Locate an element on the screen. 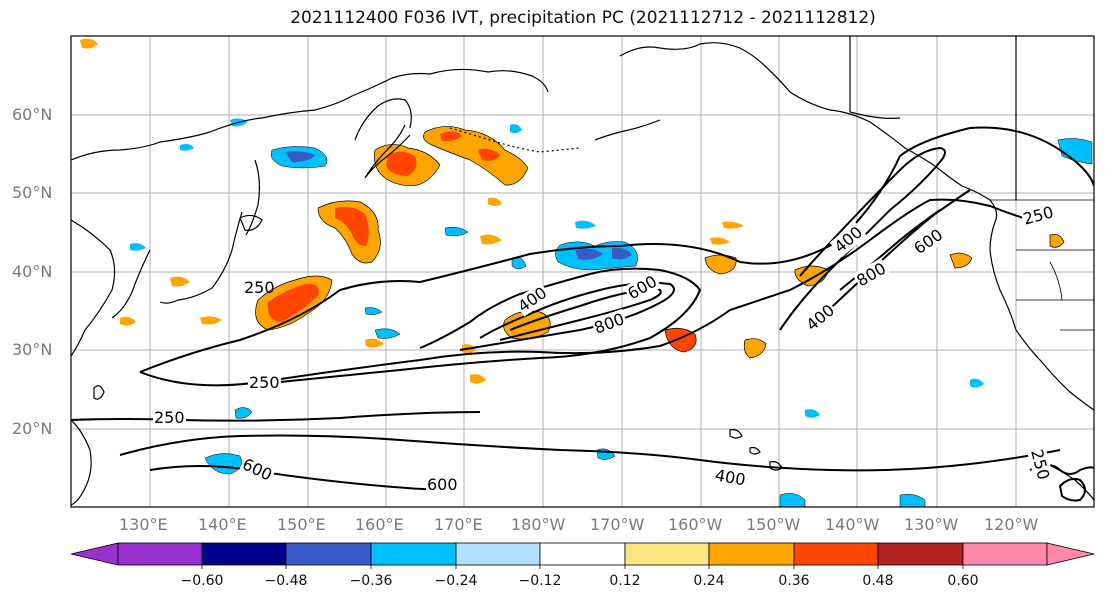 This screenshot has height=601, width=1105. aleutian-islands is located at coordinates (515, 140).